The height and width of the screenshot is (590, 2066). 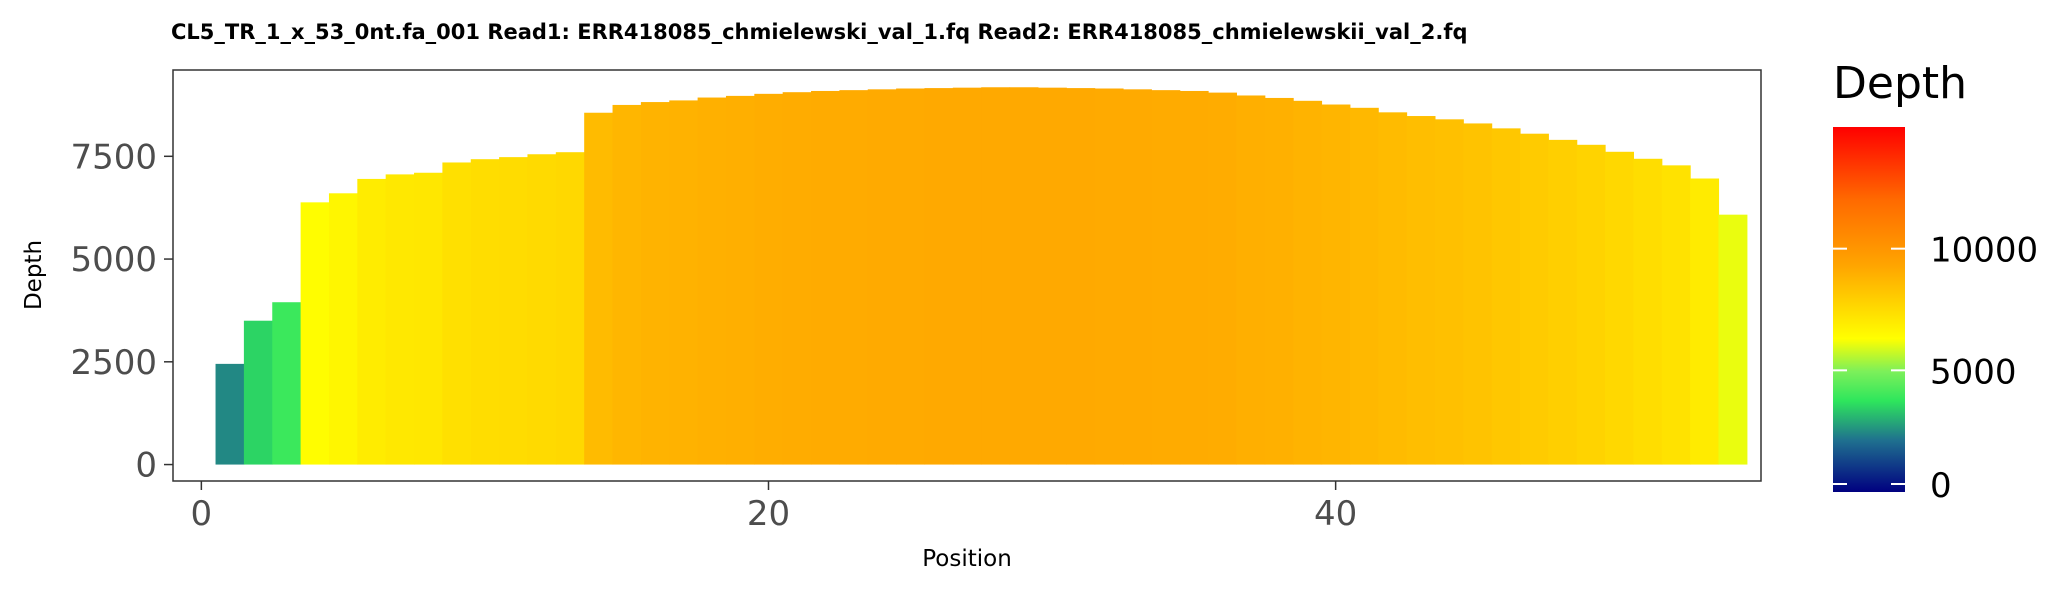 What do you see at coordinates (34, 275) in the screenshot?
I see `y-axis-title: Depth` at bounding box center [34, 275].